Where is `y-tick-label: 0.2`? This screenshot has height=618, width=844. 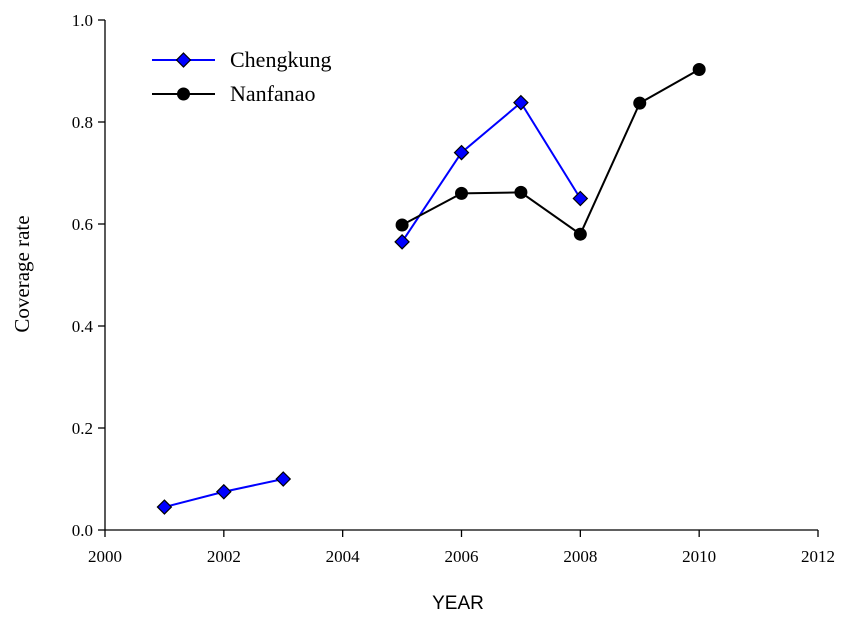 y-tick-label: 0.2 is located at coordinates (82, 428).